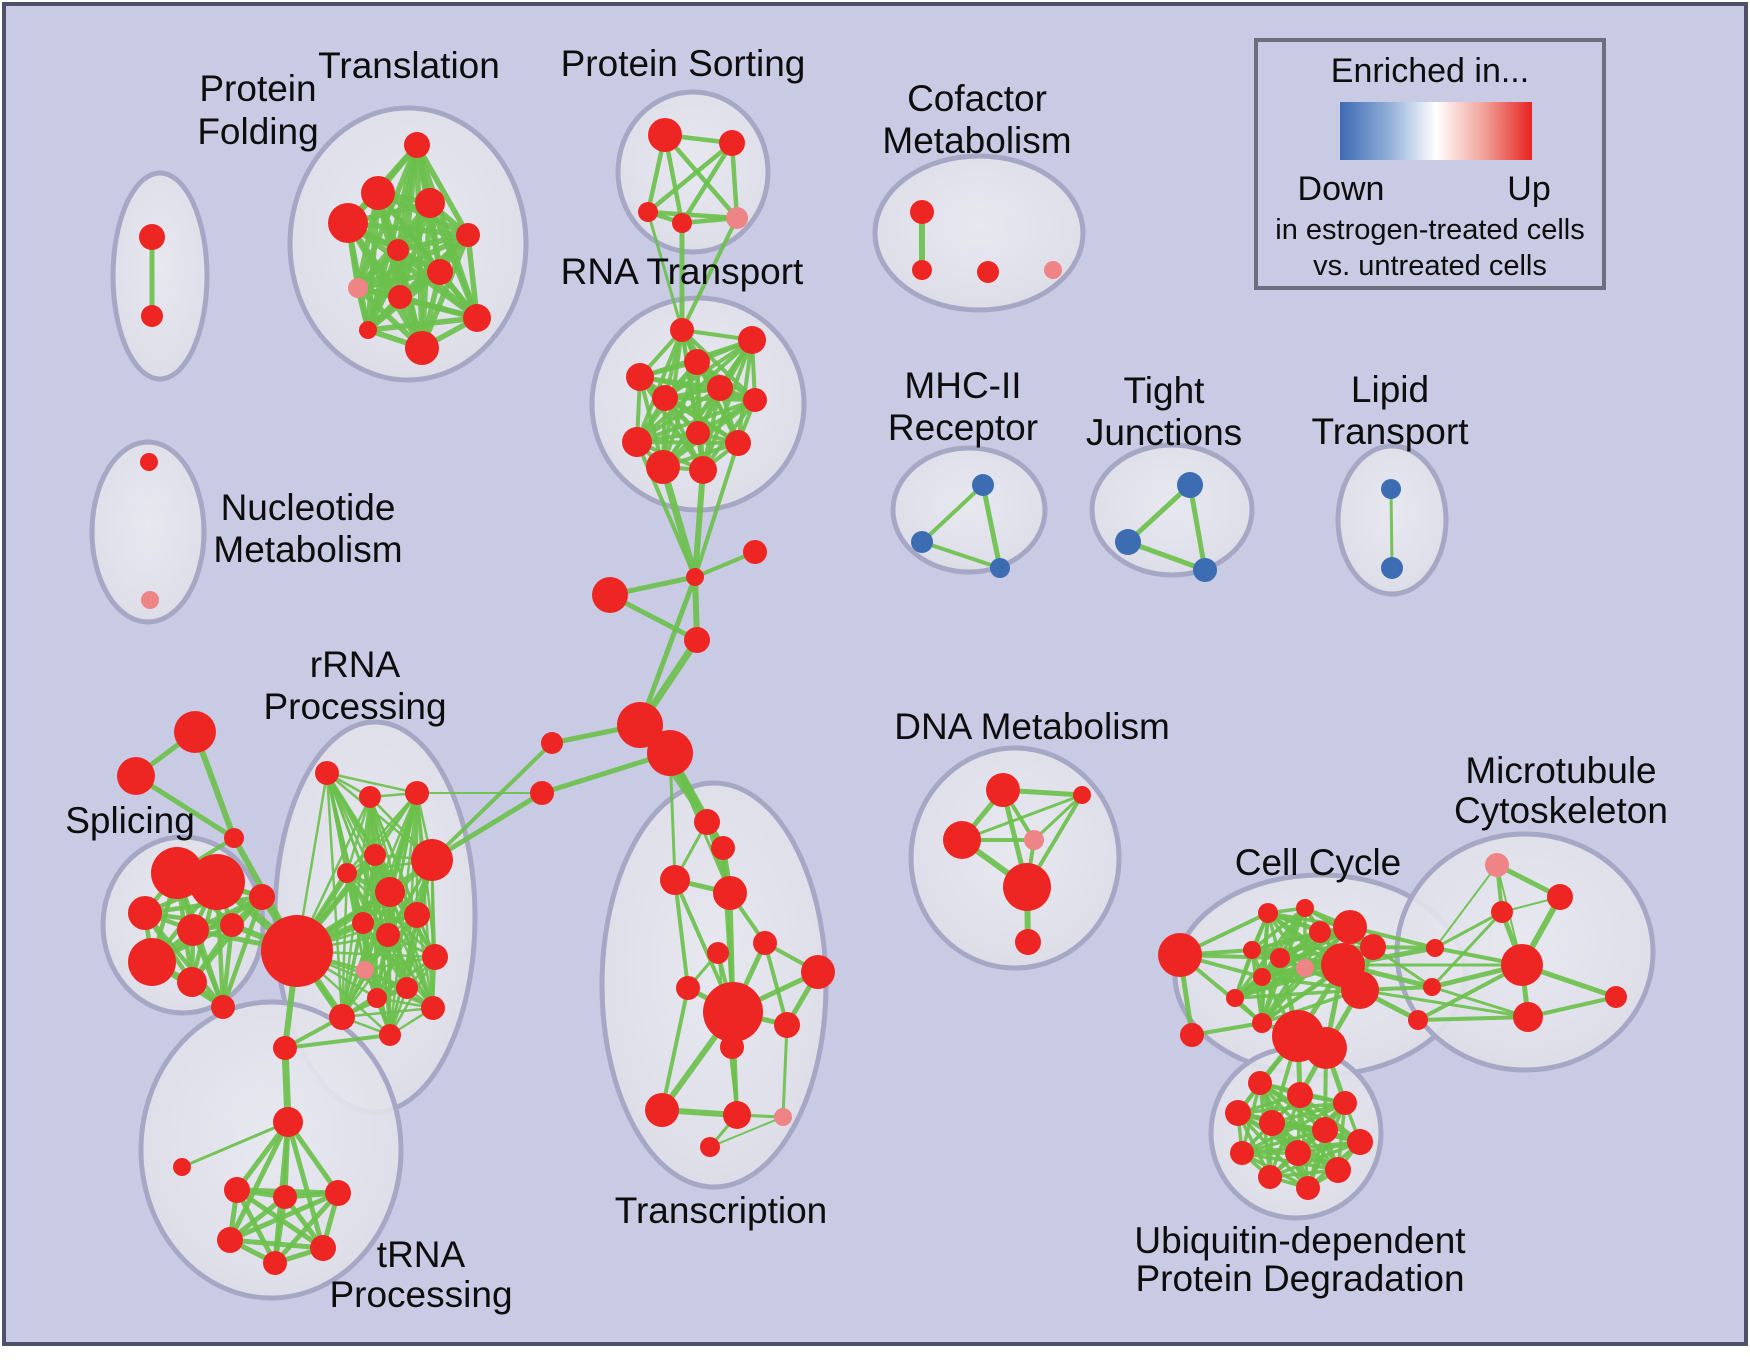  Describe the element at coordinates (152, 237) in the screenshot. I see `protein_folding-node` at that location.